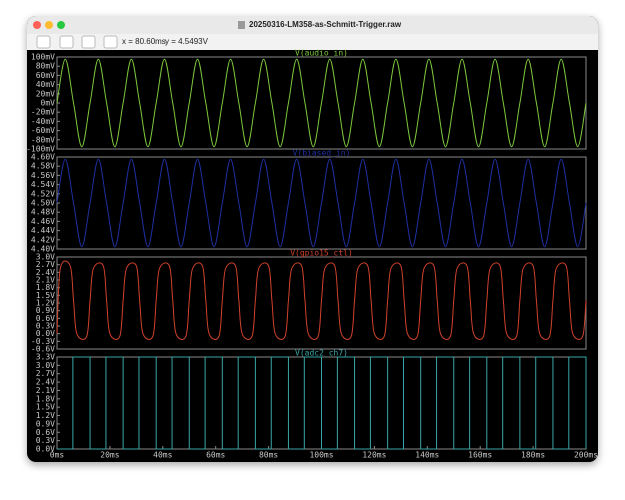 The image size is (625, 500). Describe the element at coordinates (533, 455) in the screenshot. I see `x-tick-label: 180ms` at that location.